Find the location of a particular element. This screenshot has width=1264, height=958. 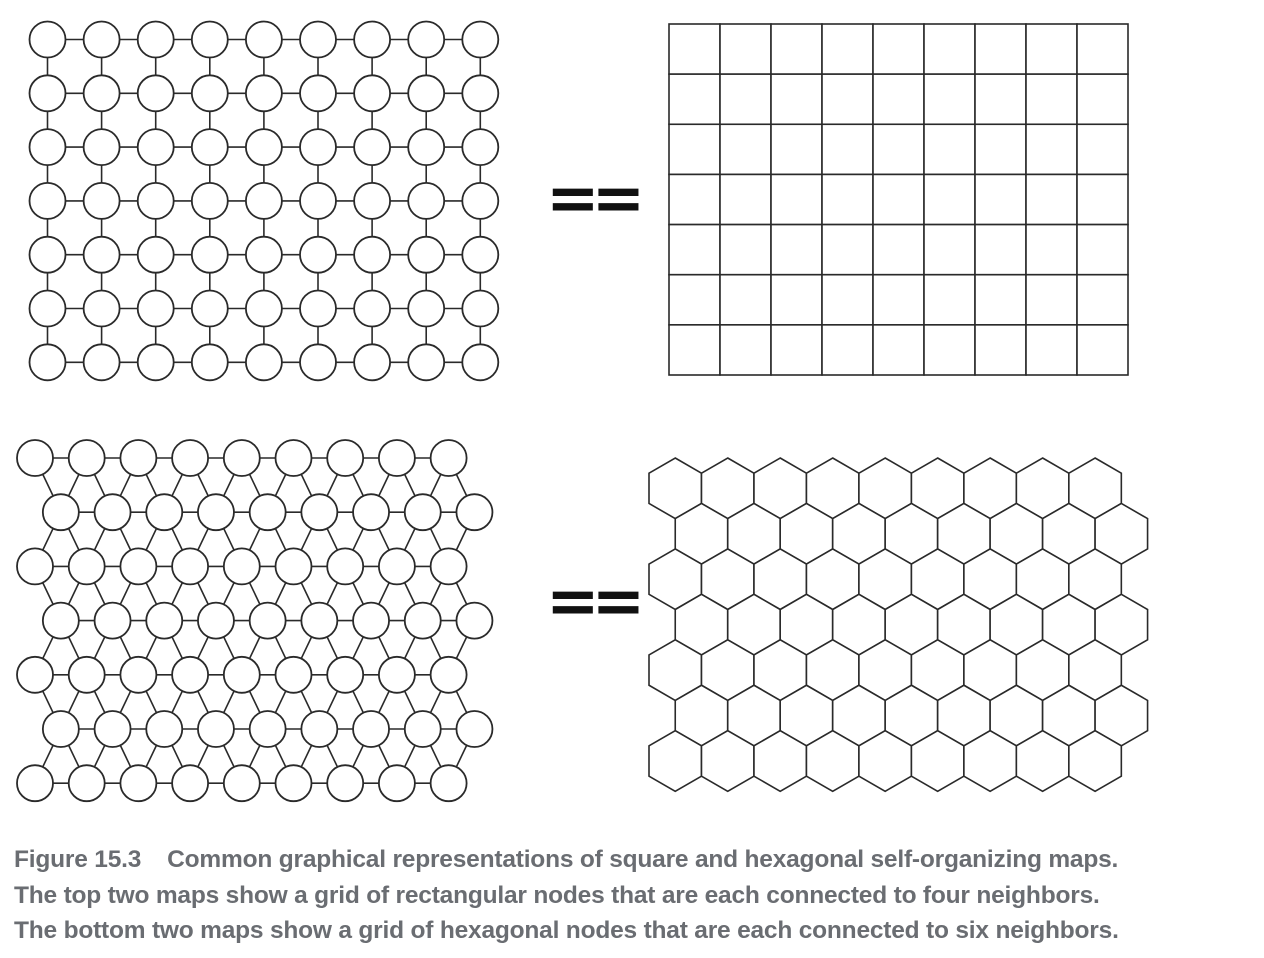

square-node-map is located at coordinates (264, 201).